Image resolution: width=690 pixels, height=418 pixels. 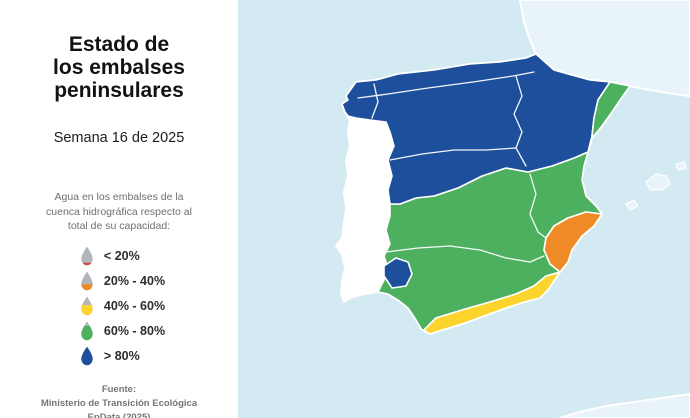 What do you see at coordinates (632, 205) in the screenshot?
I see `ibiza-island` at bounding box center [632, 205].